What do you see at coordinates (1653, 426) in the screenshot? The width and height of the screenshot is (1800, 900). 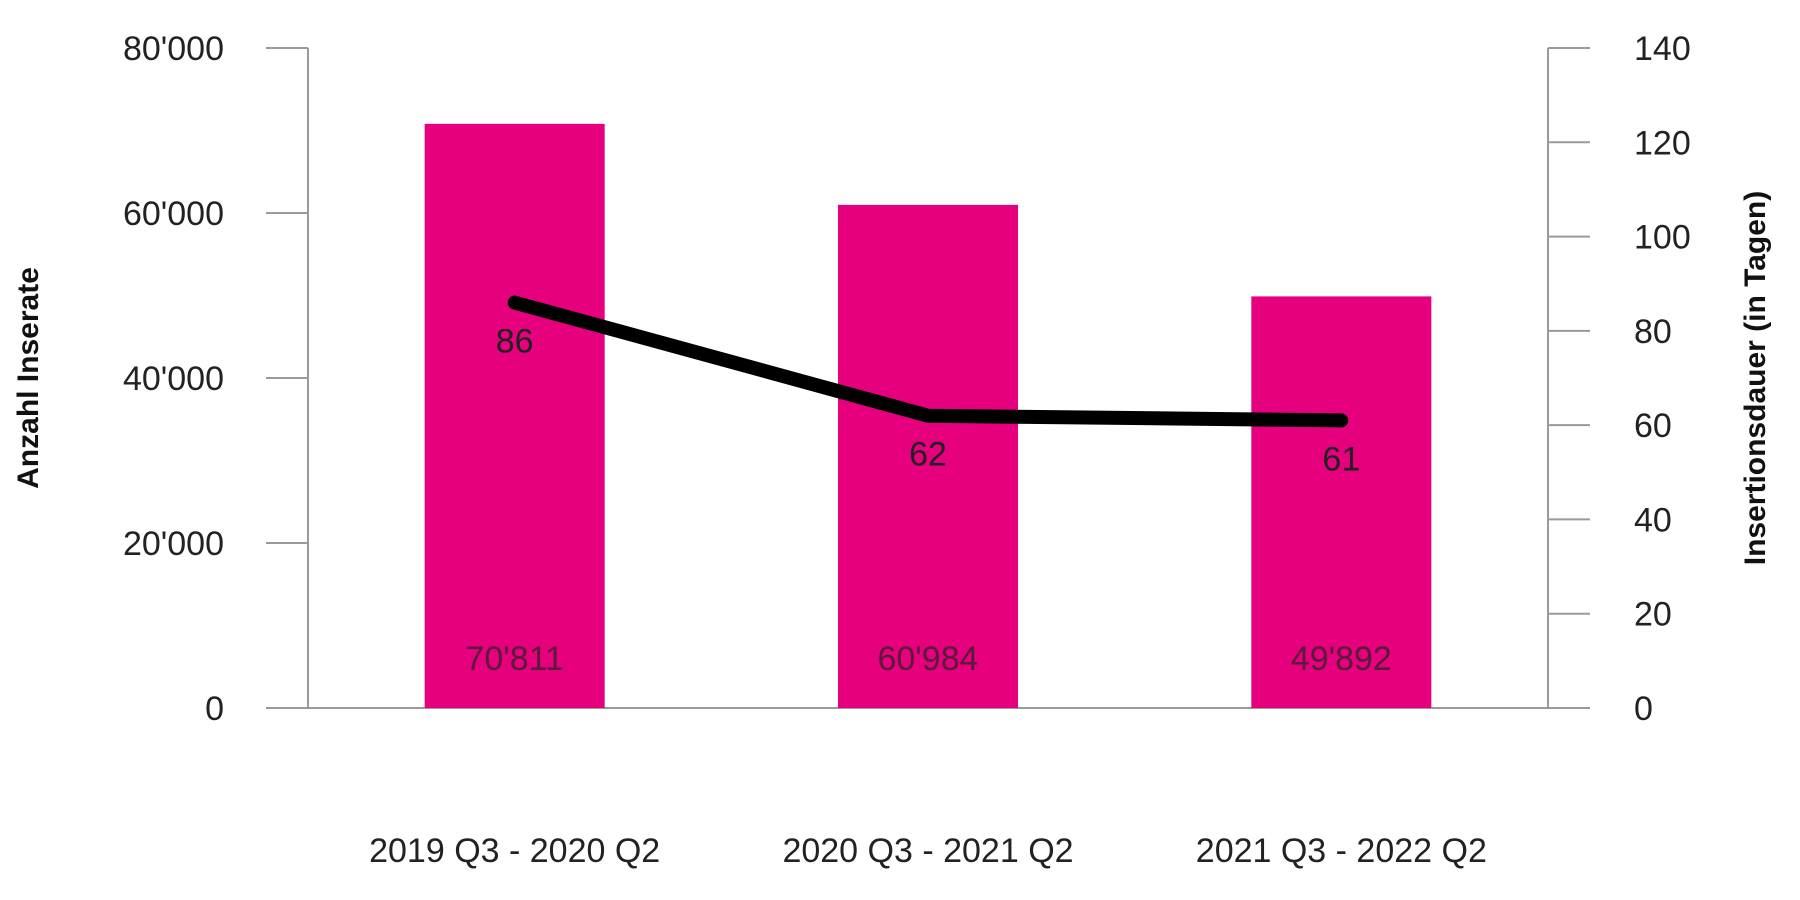 I see `y-right-tick-label: 60` at bounding box center [1653, 426].